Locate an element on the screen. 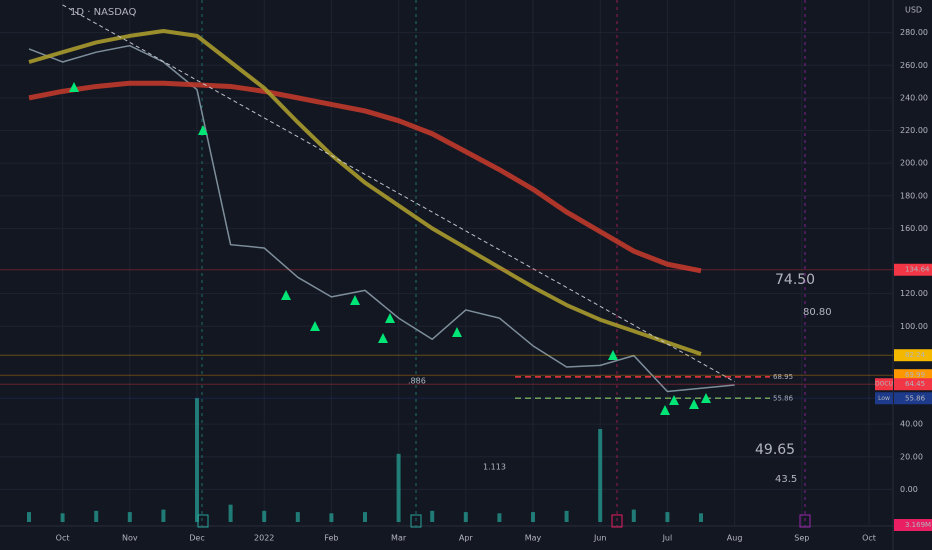 The width and height of the screenshot is (932, 550). level-label: 68.95 is located at coordinates (783, 377).